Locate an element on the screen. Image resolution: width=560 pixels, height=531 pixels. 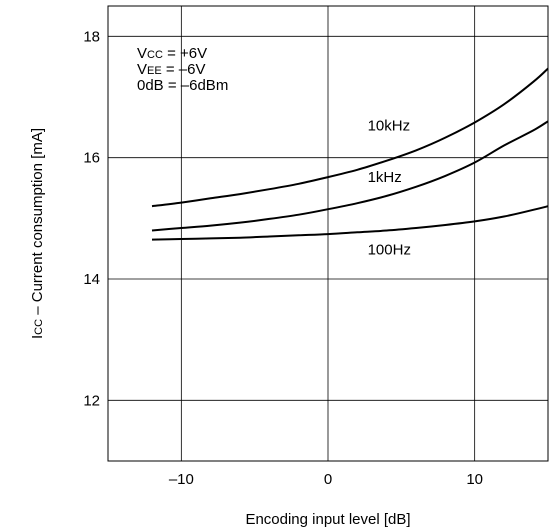
condition-text: 0dB = –6dBm is located at coordinates (182, 85).